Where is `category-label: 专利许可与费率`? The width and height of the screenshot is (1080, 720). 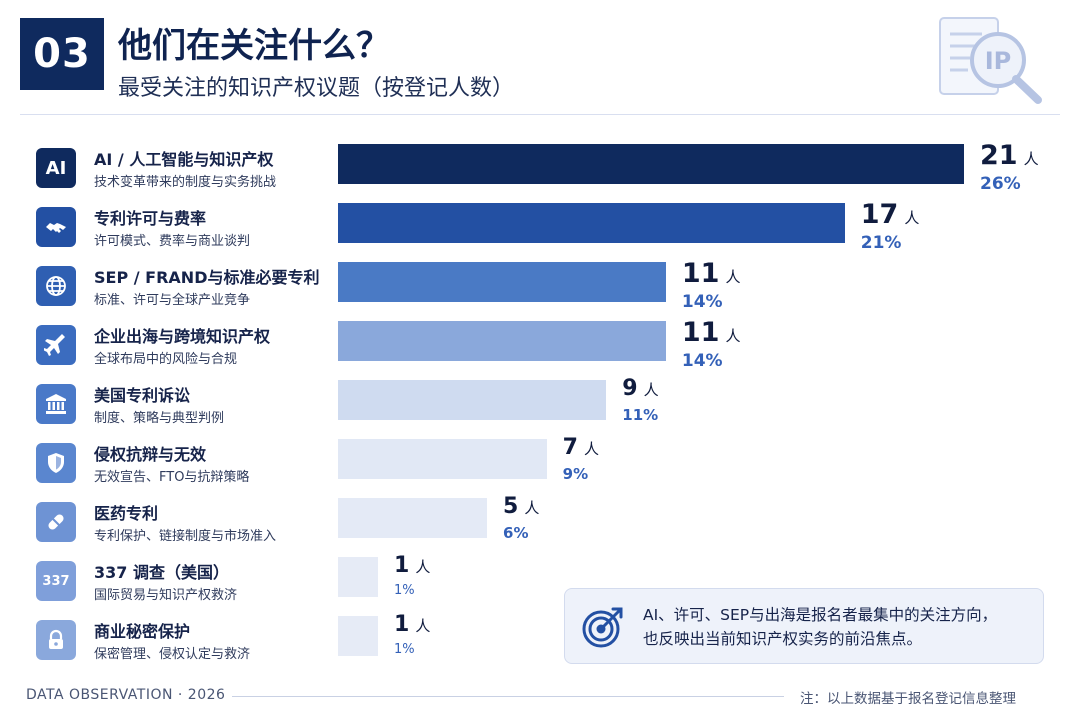 category-label: 专利许可与费率 is located at coordinates (150, 218).